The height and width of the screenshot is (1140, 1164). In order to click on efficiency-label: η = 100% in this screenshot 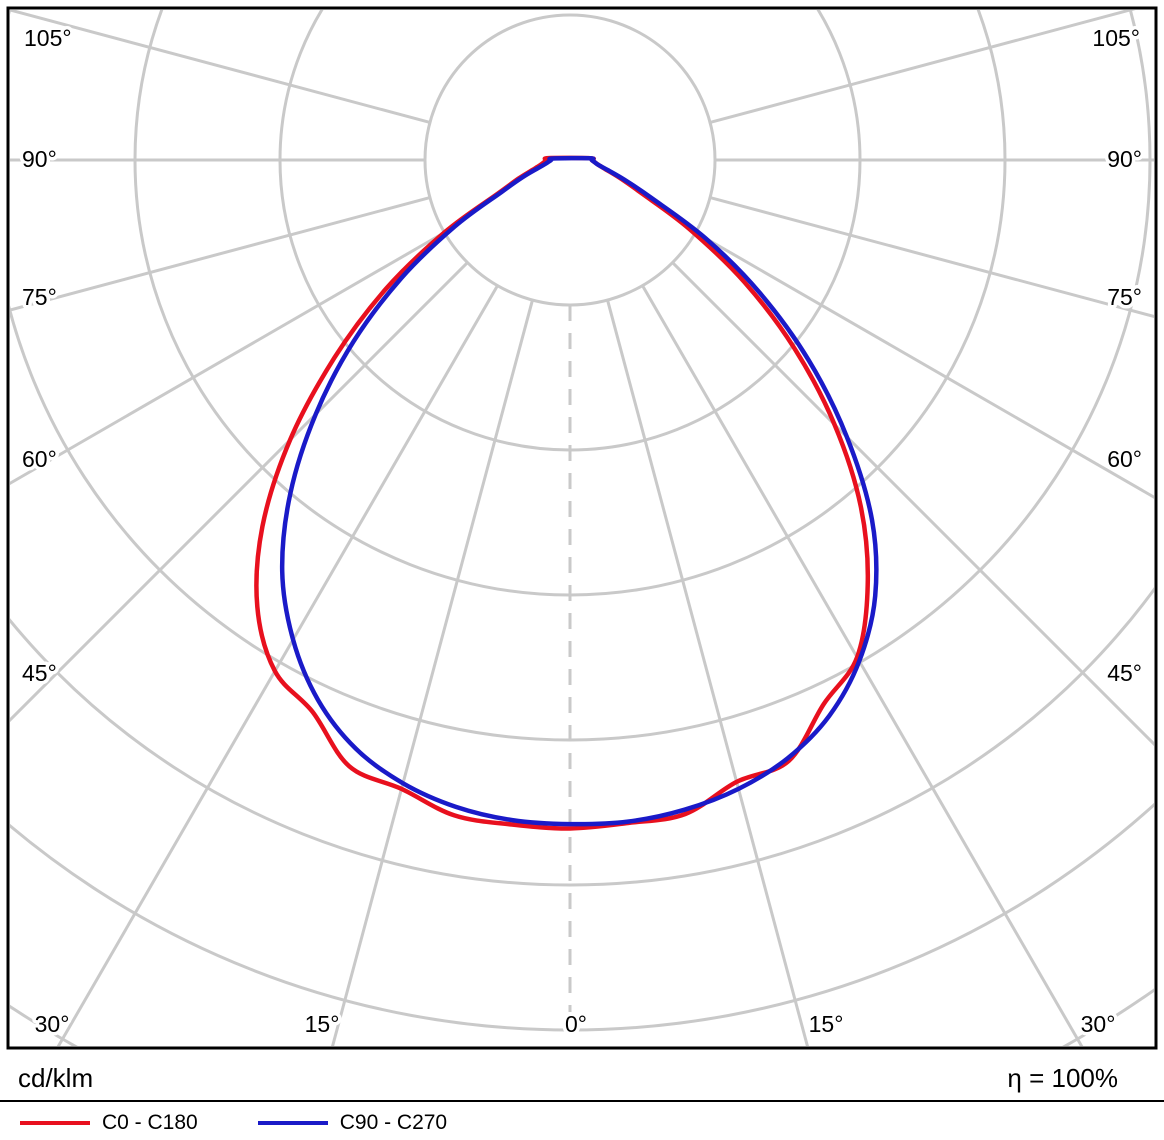, I will do `click(1062, 1078)`.